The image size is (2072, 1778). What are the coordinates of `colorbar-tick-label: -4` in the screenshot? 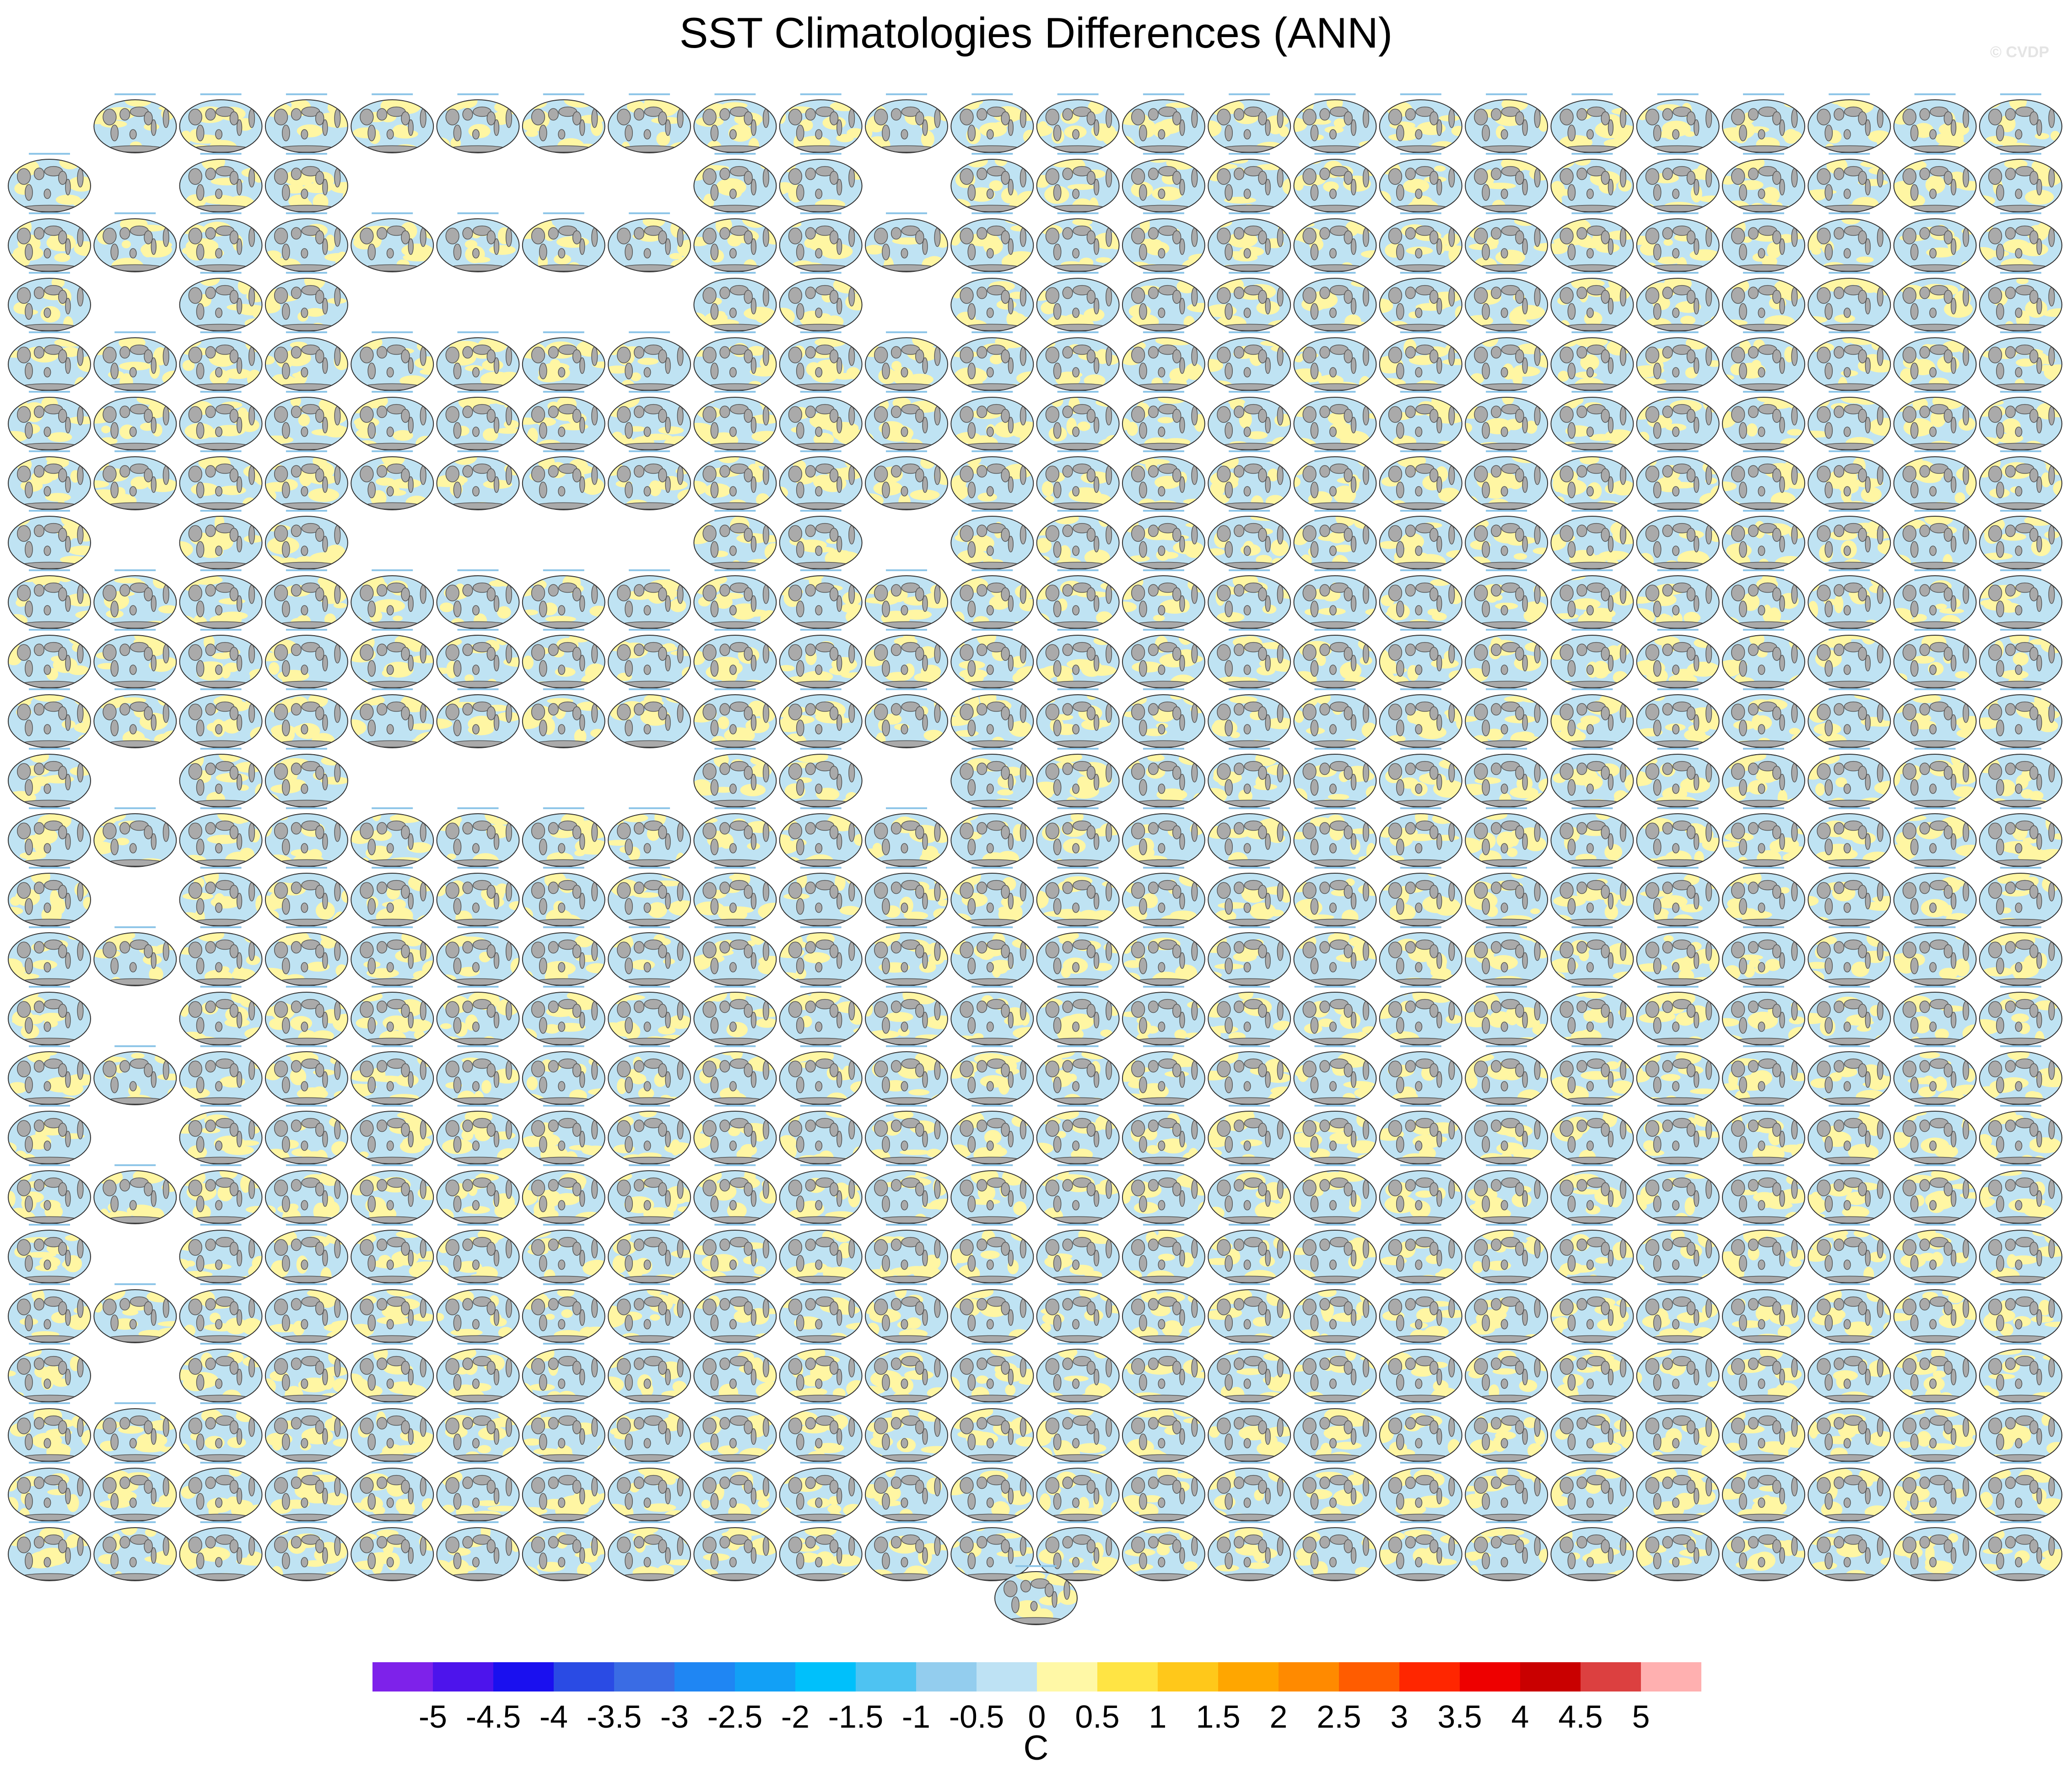 It's located at (554, 1717).